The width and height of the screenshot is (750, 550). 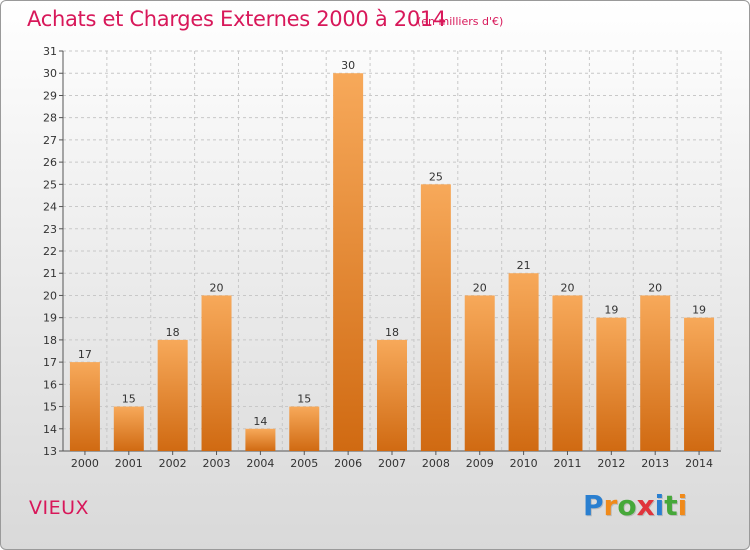 I want to click on x-tick-label-2007: 2007, so click(x=392, y=463).